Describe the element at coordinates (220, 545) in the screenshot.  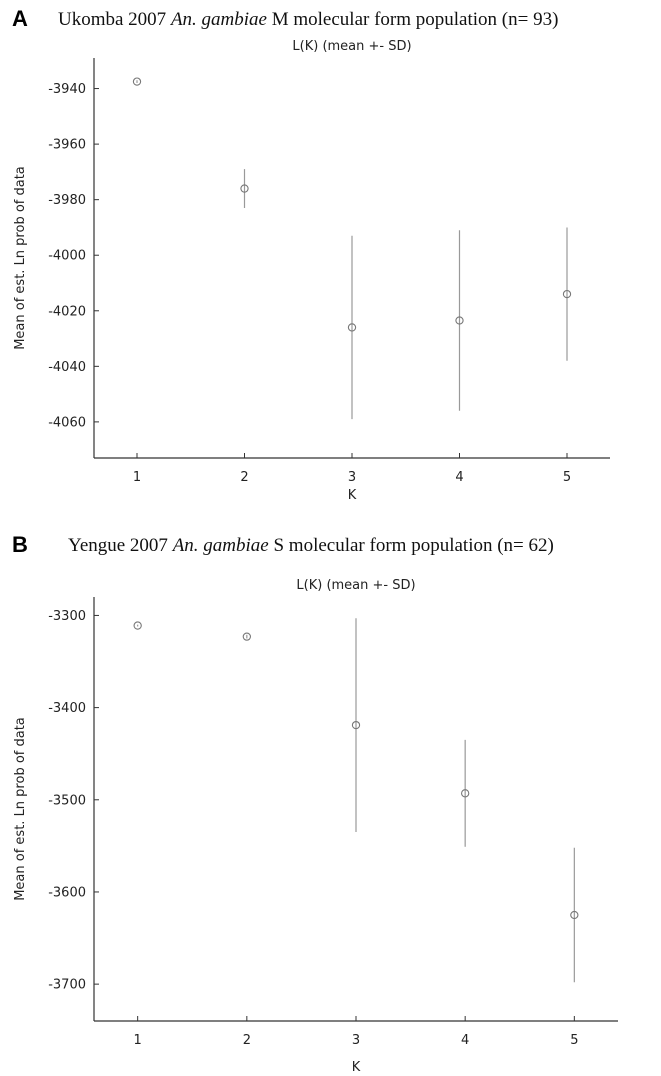
I see `panel-b-title-italic: An. gambiae` at that location.